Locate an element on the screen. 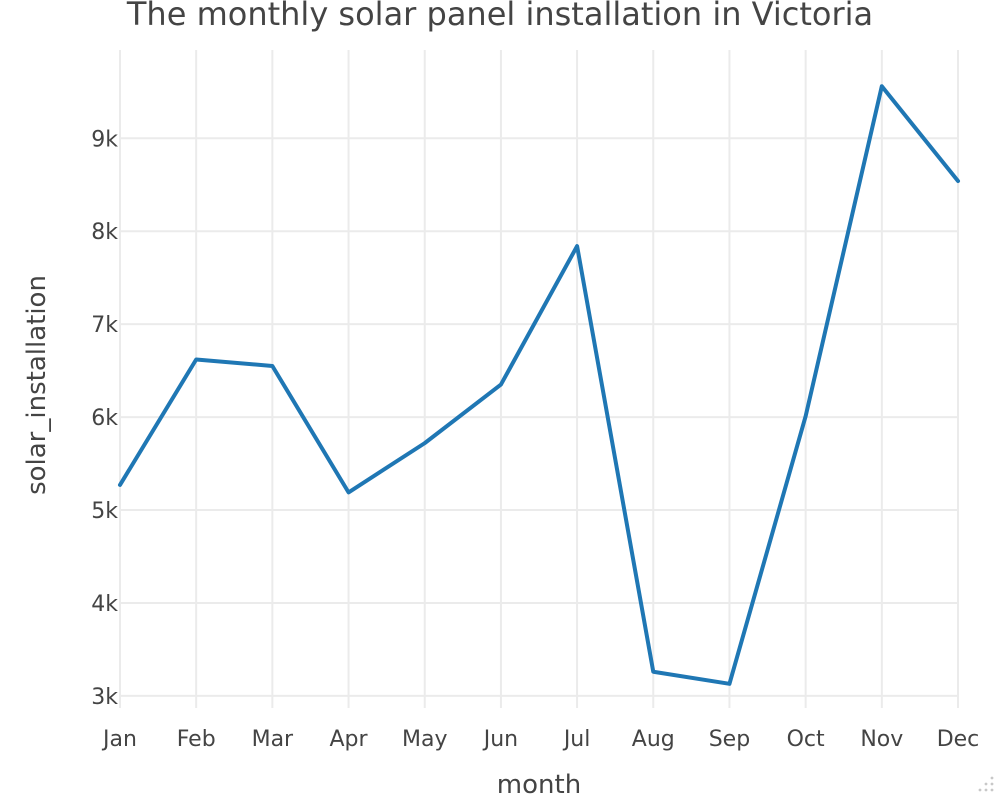  resize-handle is located at coordinates (986, 784).